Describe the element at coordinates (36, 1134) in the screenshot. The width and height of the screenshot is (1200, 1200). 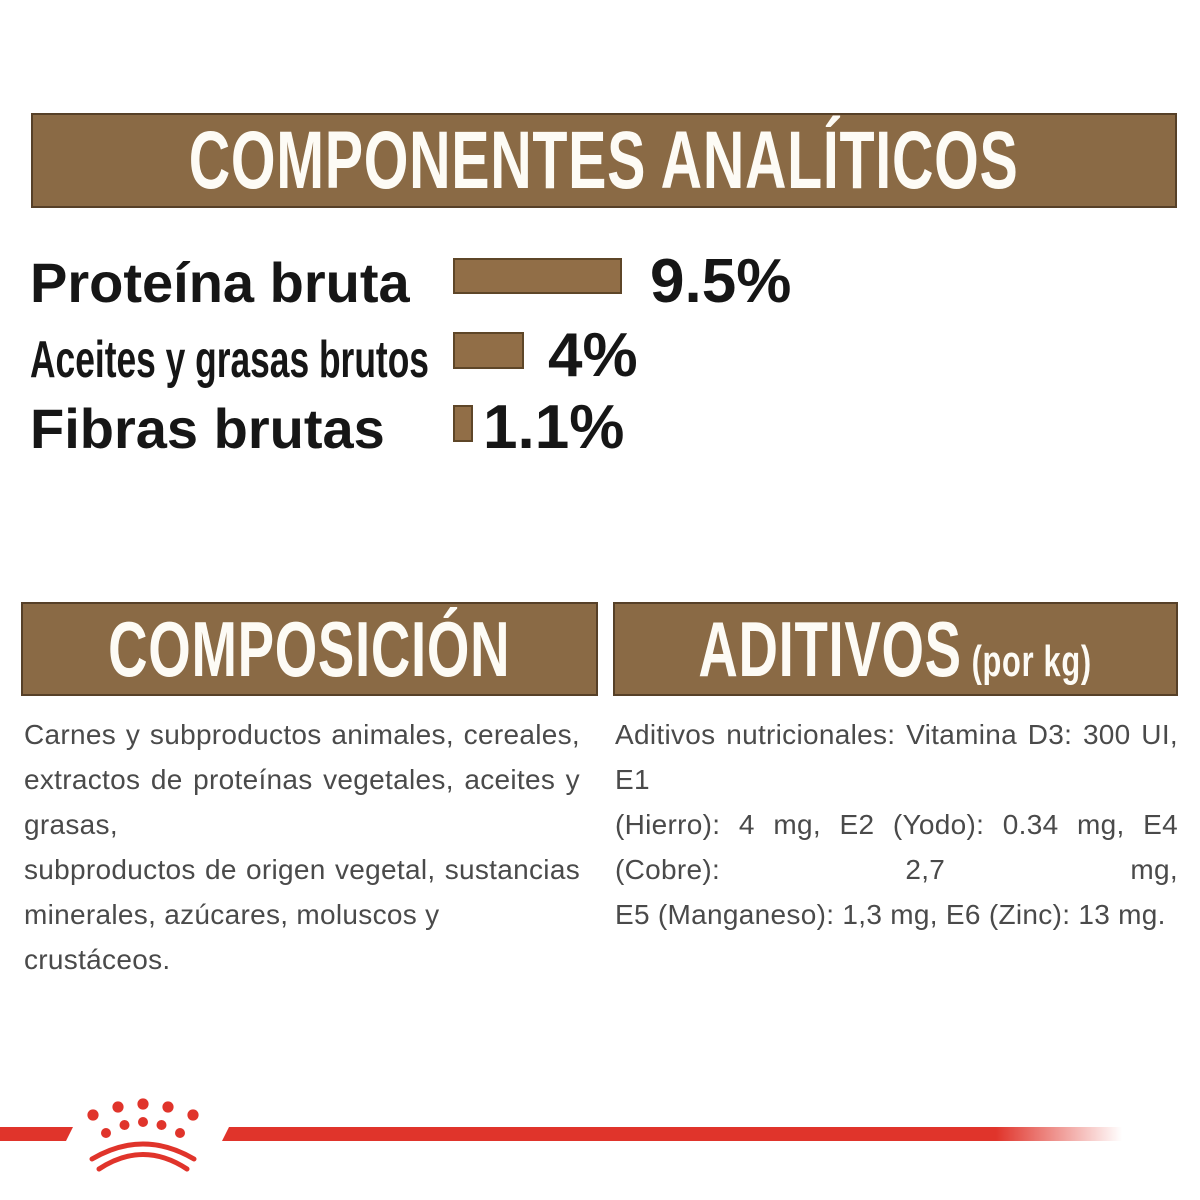
I see `footer-rule-left` at that location.